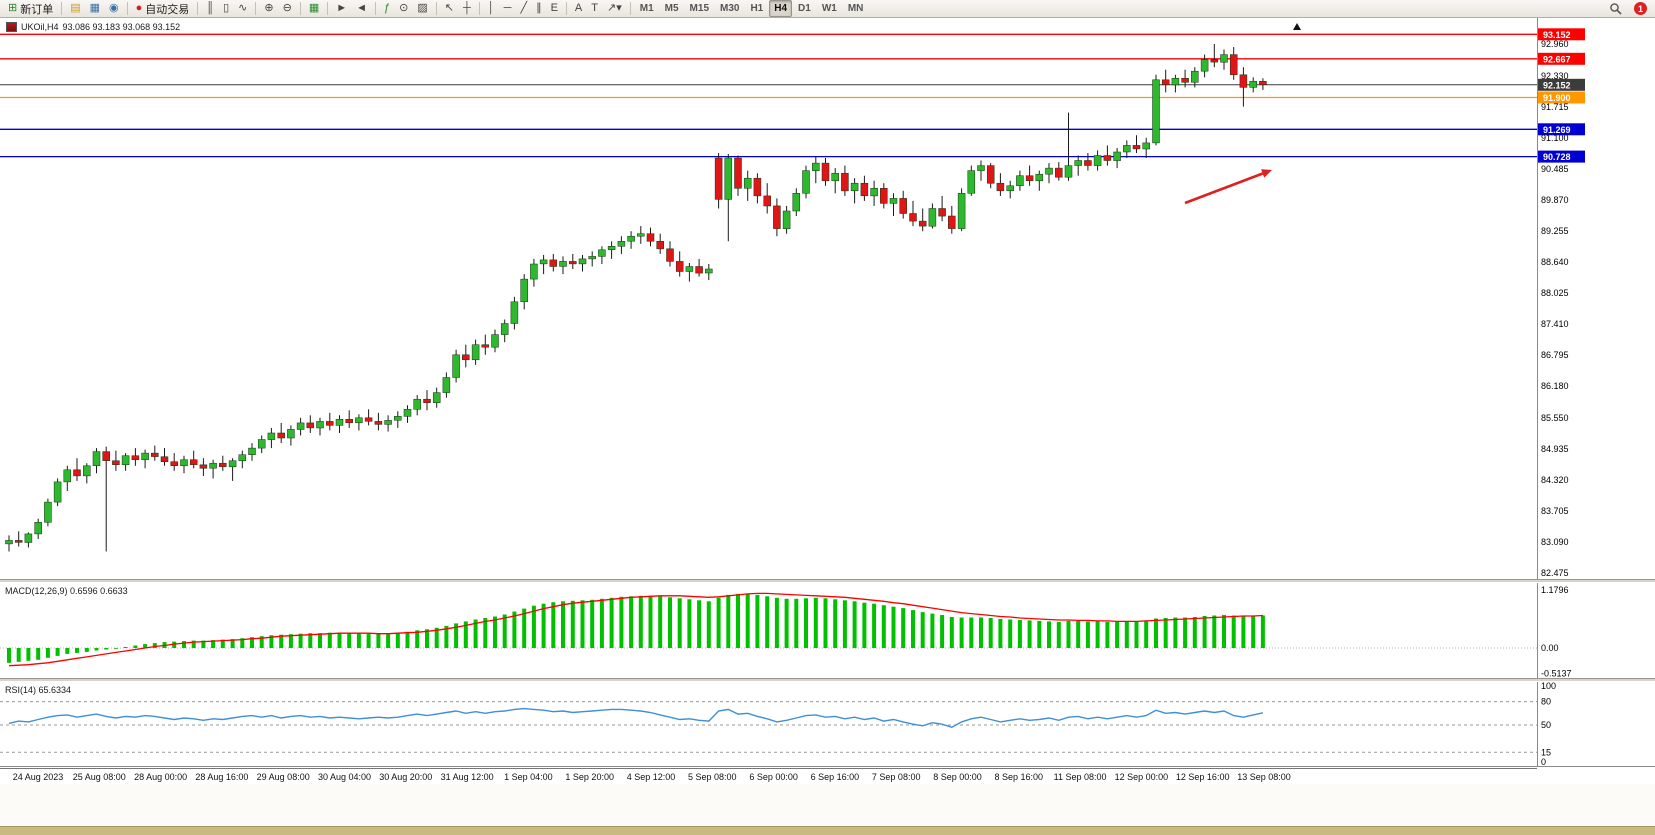 The height and width of the screenshot is (835, 1655). Describe the element at coordinates (1555, 324) in the screenshot. I see `price-tick: 87.410` at that location.